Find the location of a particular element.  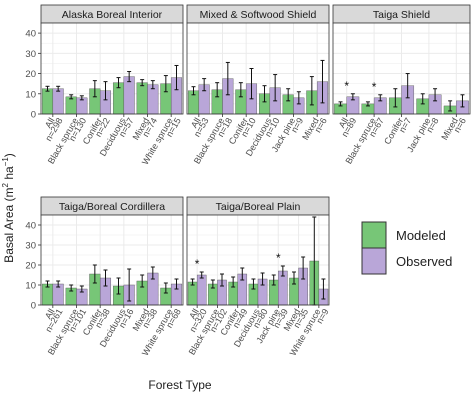

facet-title: Mixed & Softwood Shield is located at coordinates (258, 15).